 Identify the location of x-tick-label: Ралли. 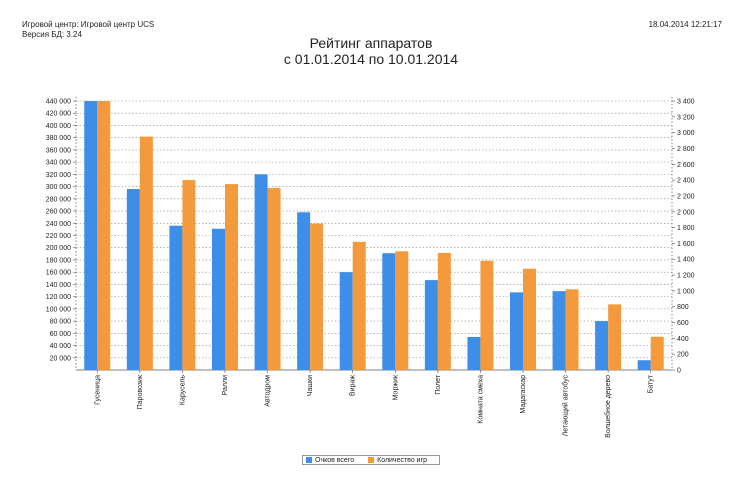
(225, 385).